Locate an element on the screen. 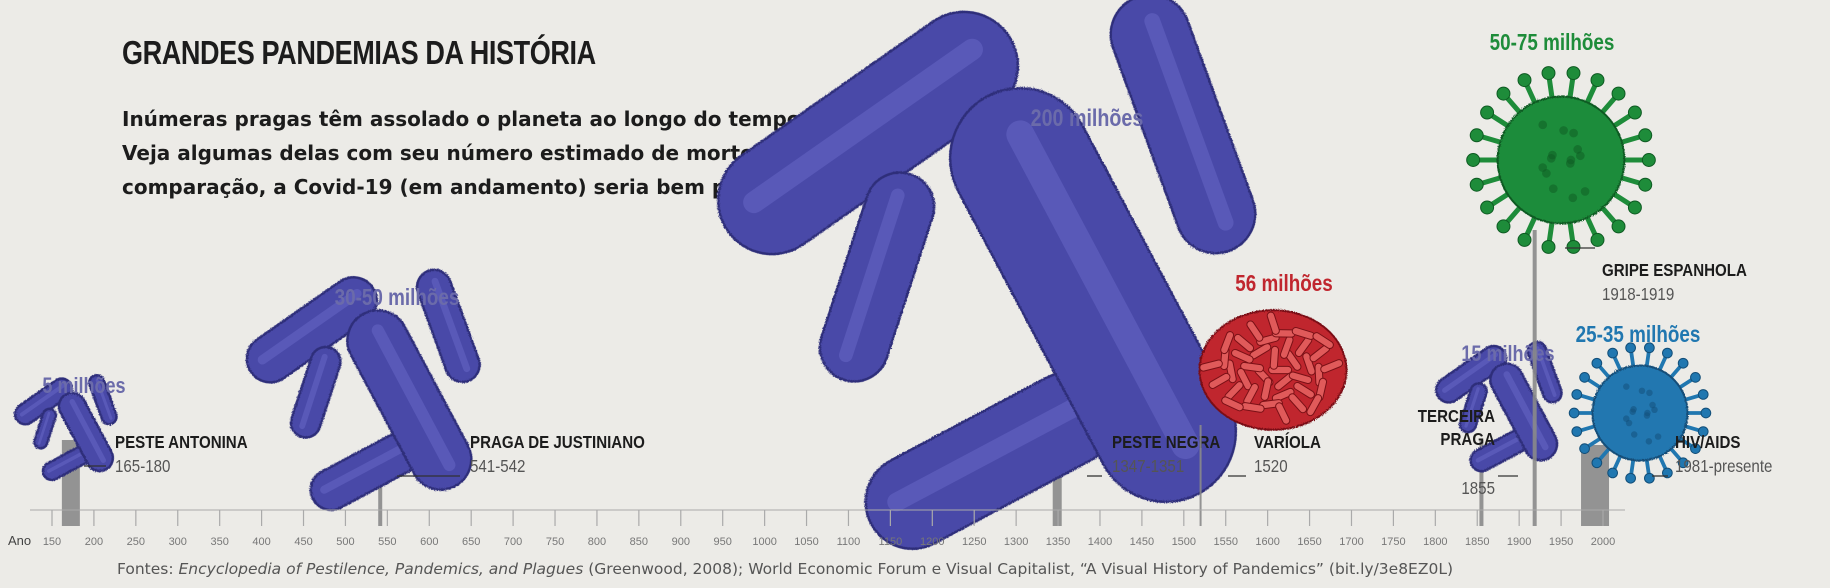  virus-icon is located at coordinates (1561, 160).